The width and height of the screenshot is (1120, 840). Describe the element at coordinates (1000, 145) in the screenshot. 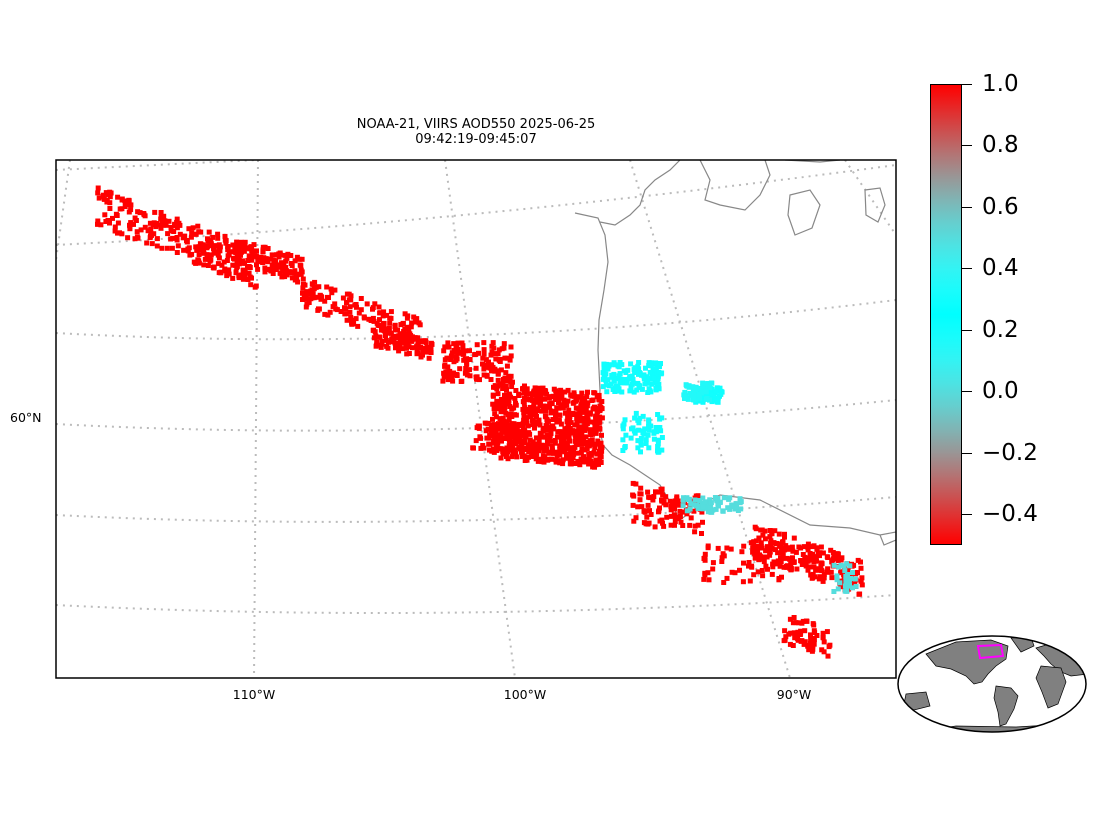

I see `colorbar-tick-label: 0.8` at that location.